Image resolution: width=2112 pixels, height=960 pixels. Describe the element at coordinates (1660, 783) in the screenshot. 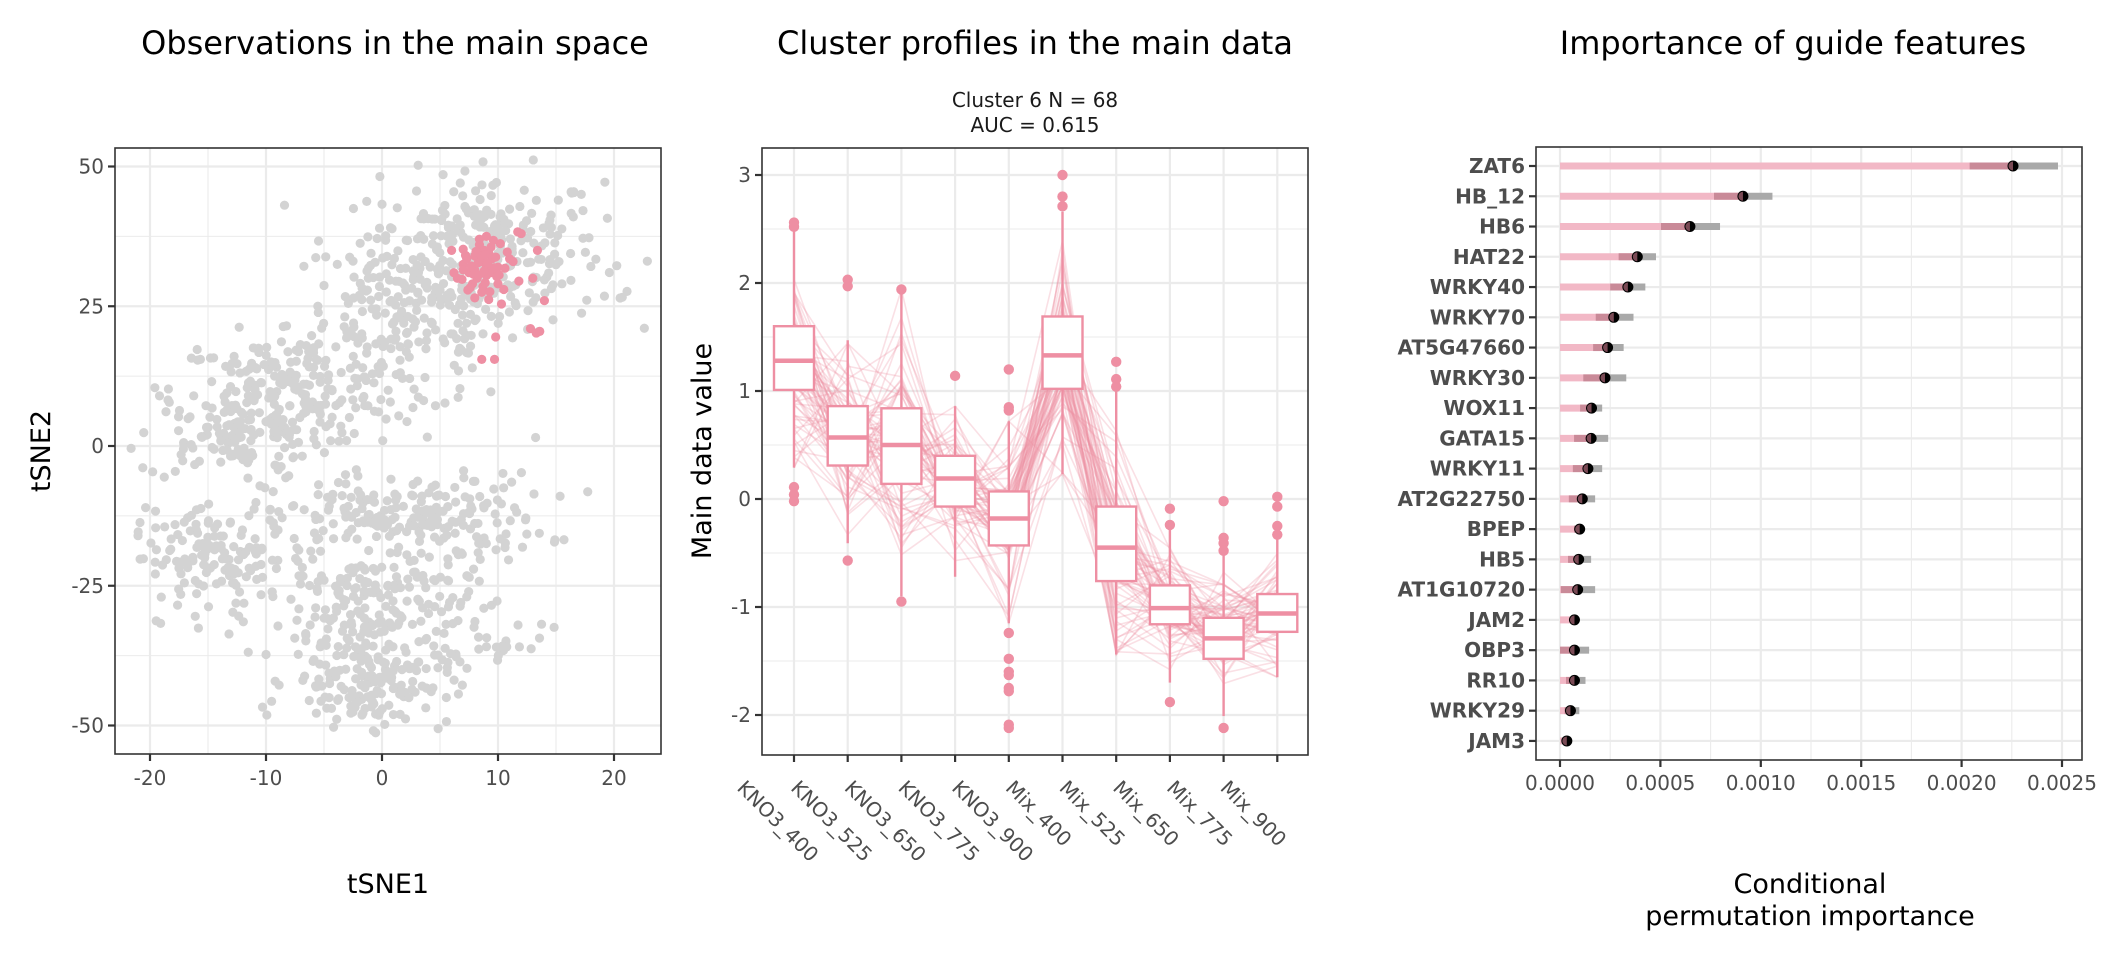

I see `x-tick-label: 0.0005` at that location.